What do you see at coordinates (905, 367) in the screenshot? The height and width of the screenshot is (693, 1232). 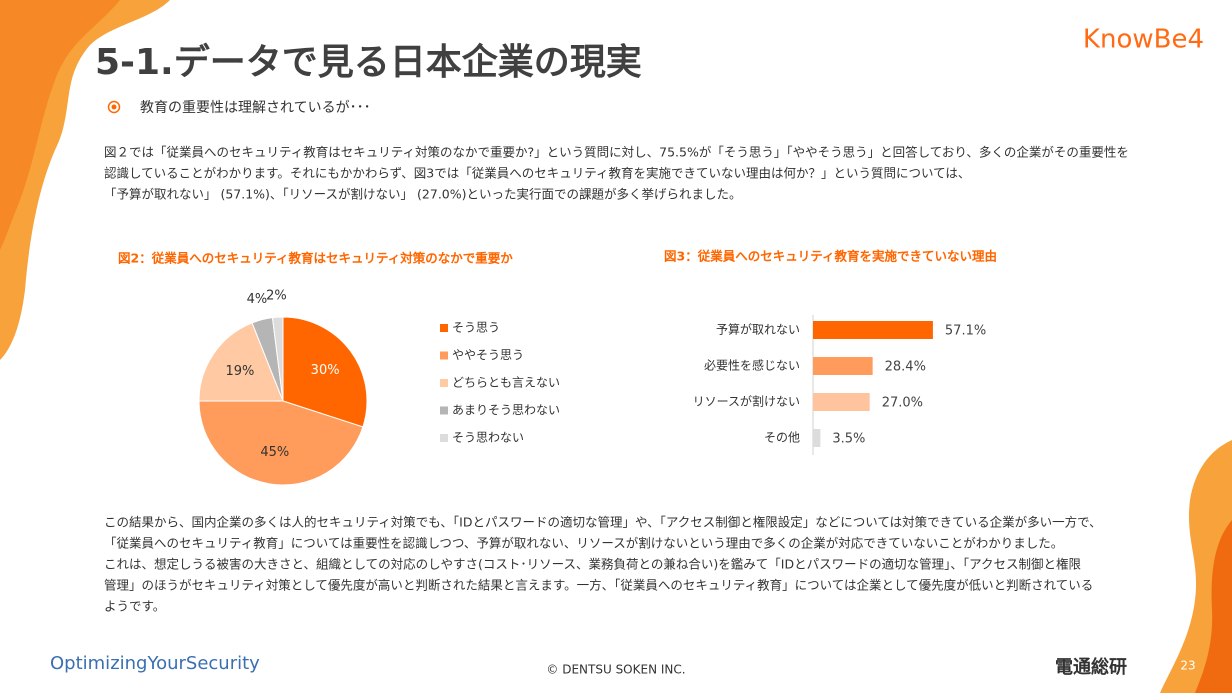 I see `data-label: 28.4%` at bounding box center [905, 367].